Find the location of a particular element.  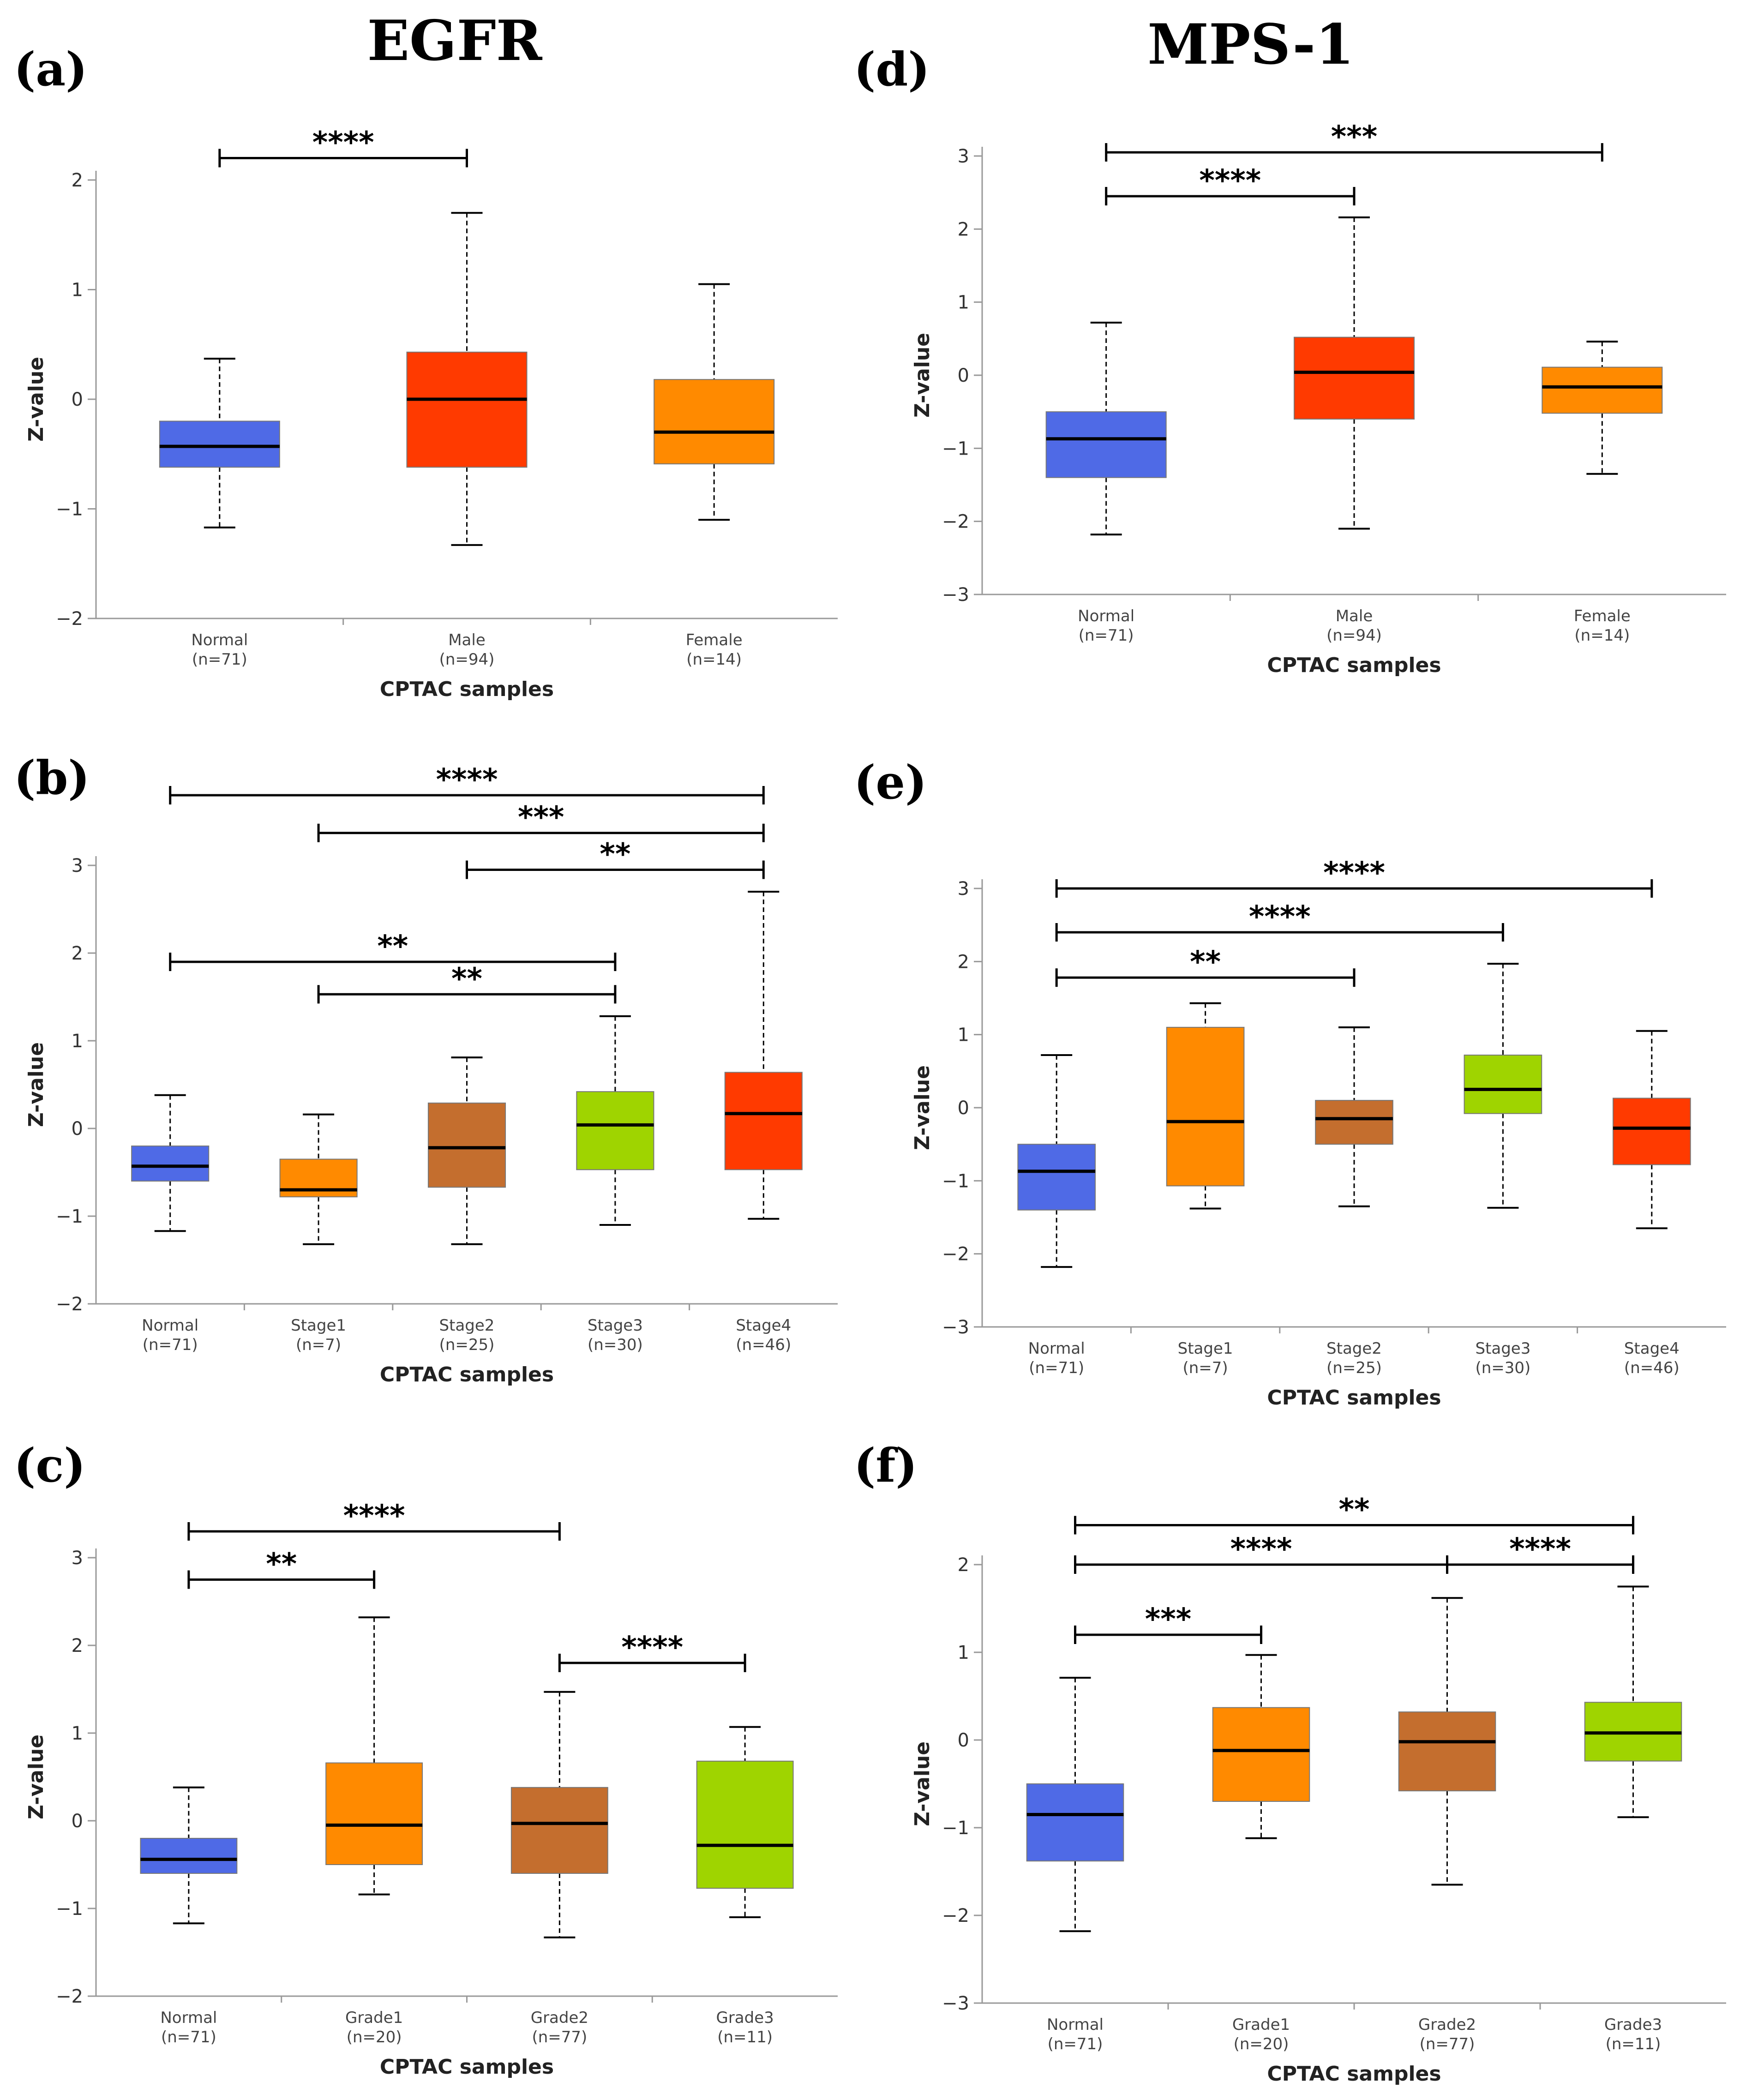

box-grade1 is located at coordinates (1261, 1746).